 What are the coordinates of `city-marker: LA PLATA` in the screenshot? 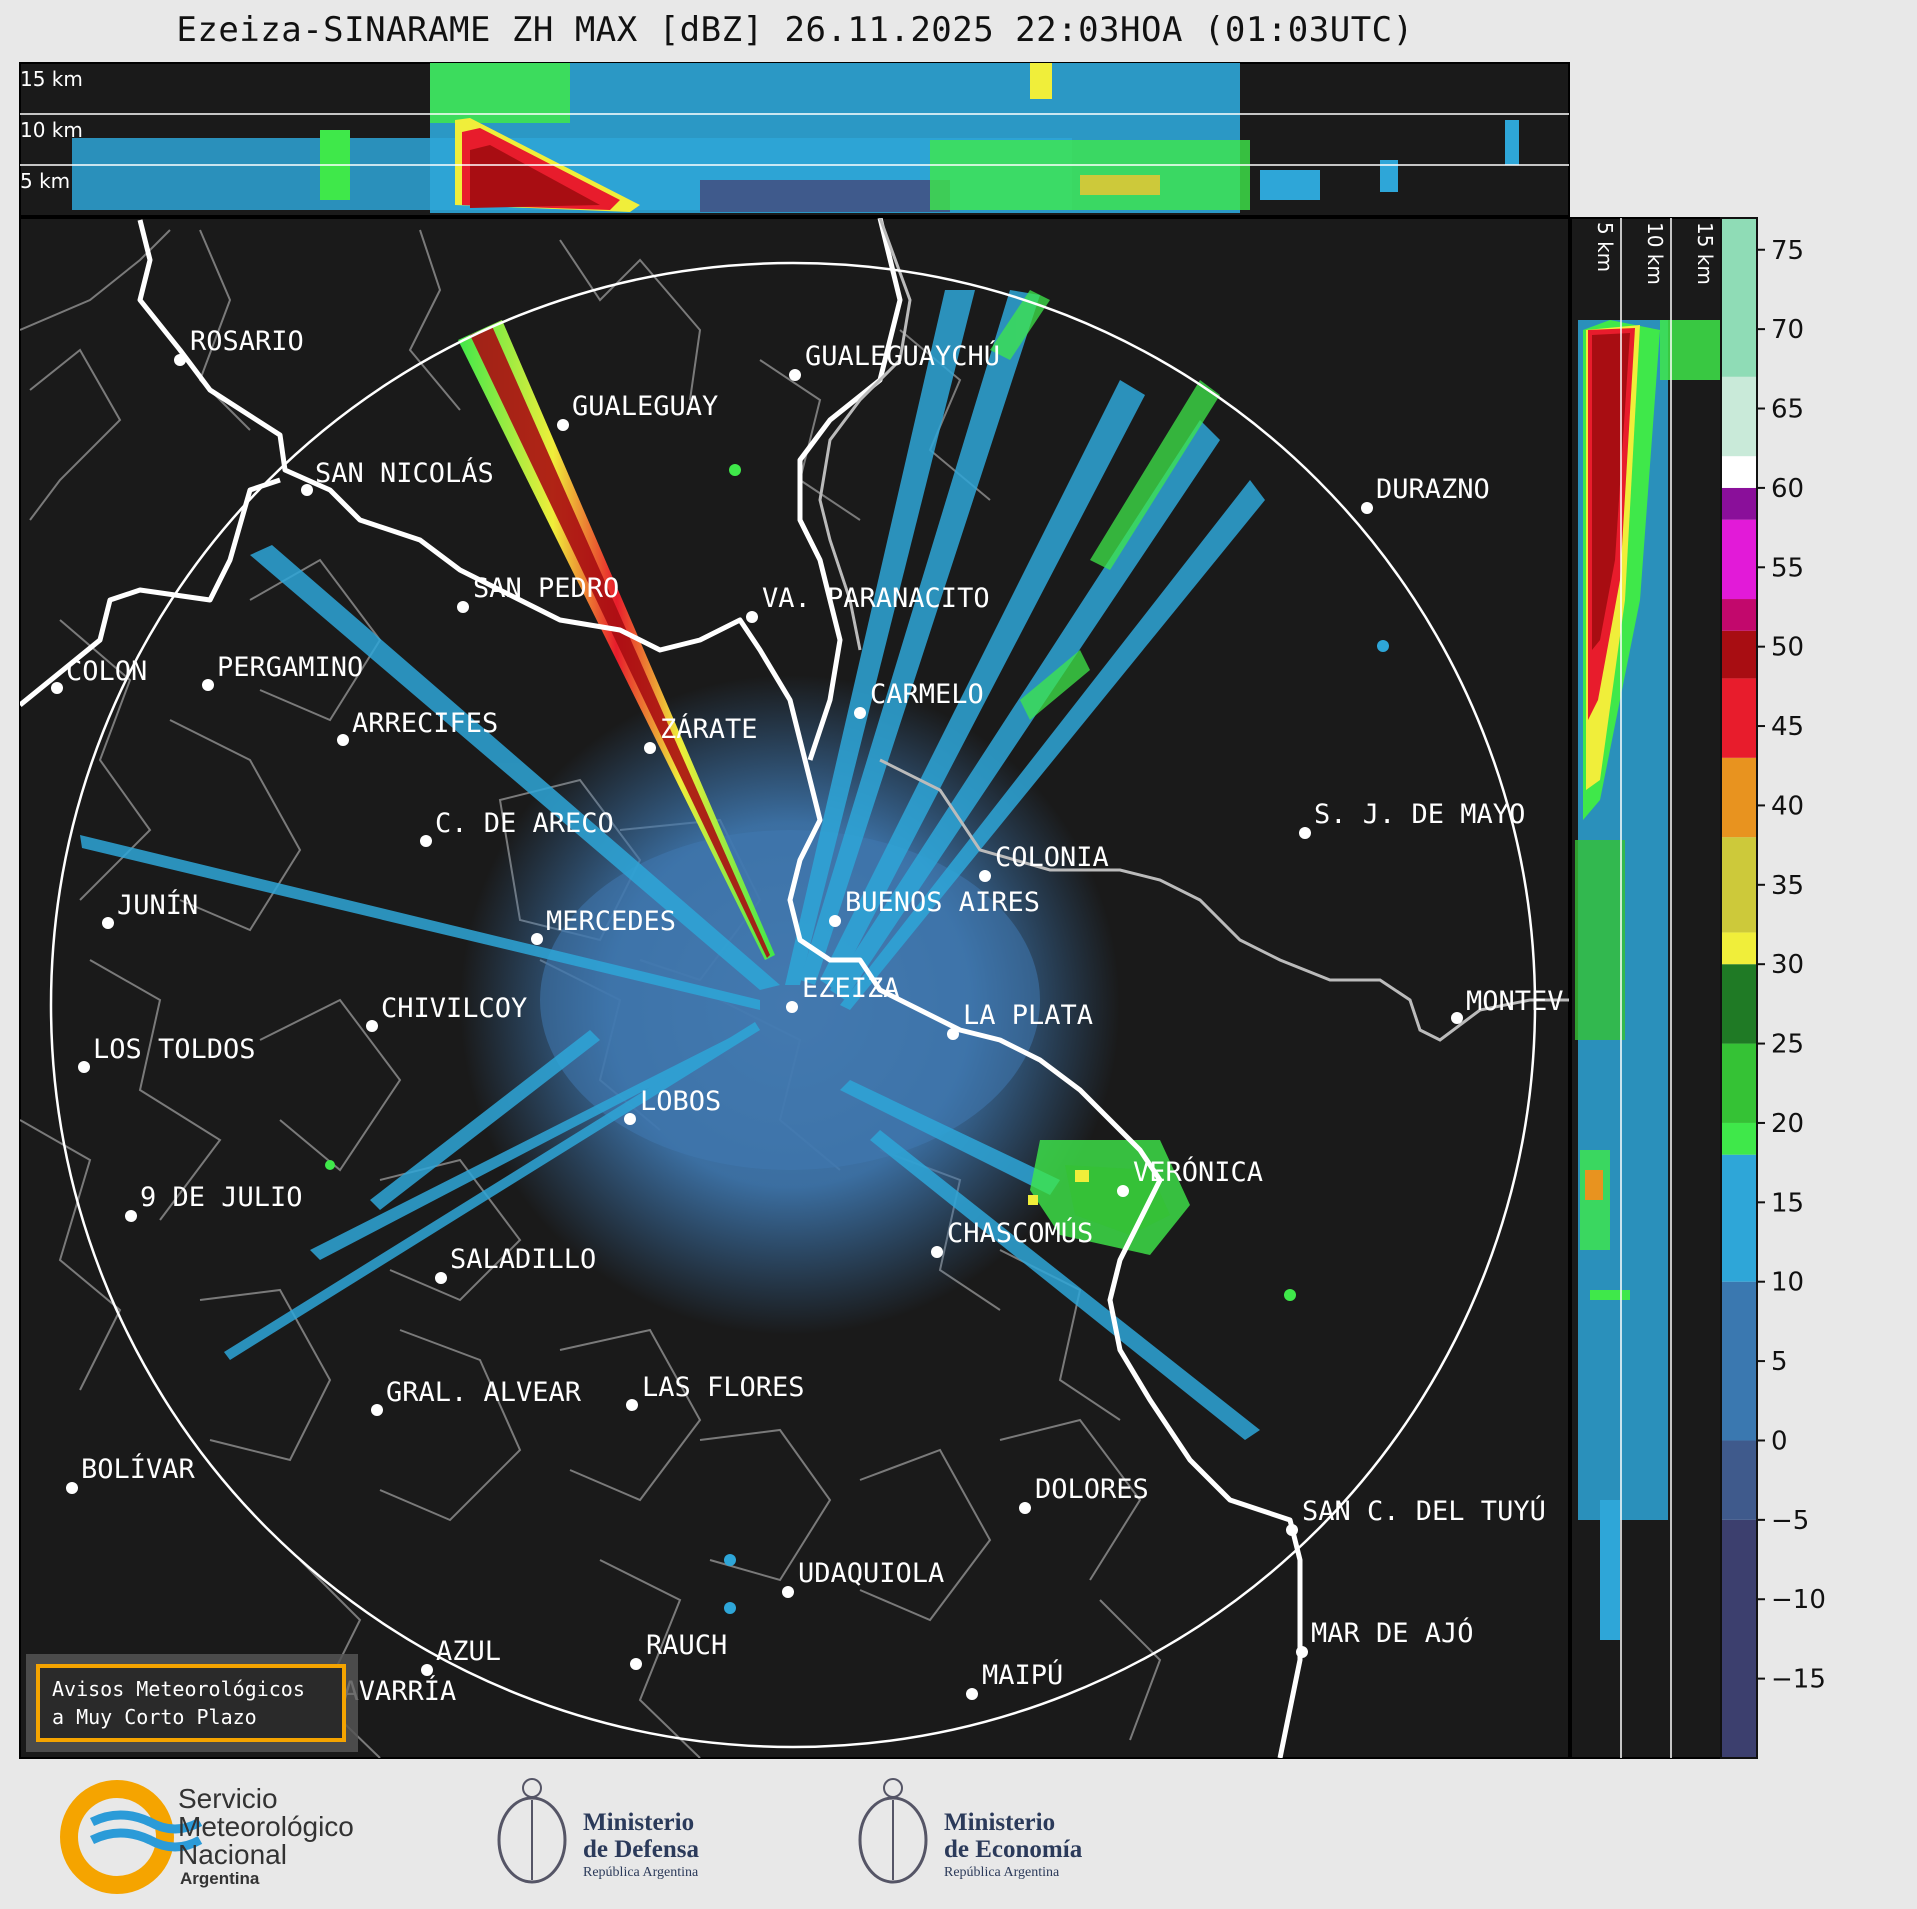 It's located at (1020, 1020).